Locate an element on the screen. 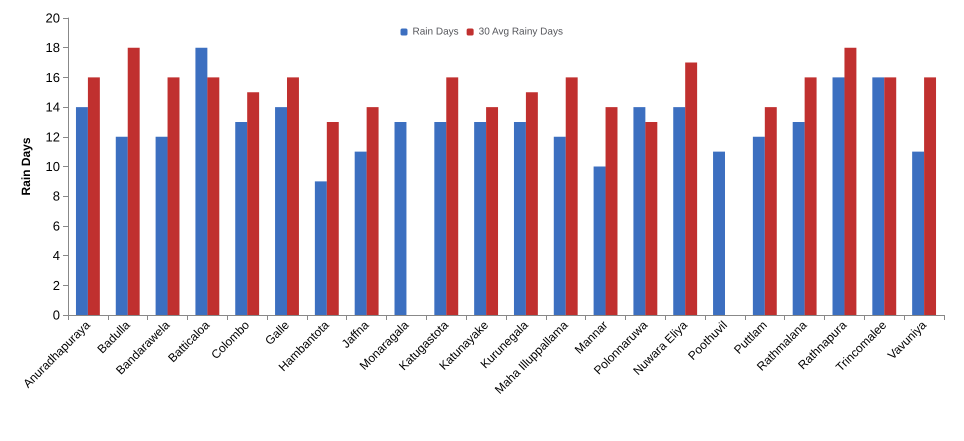 The width and height of the screenshot is (964, 441). y-tick-label: 4 is located at coordinates (56, 256).